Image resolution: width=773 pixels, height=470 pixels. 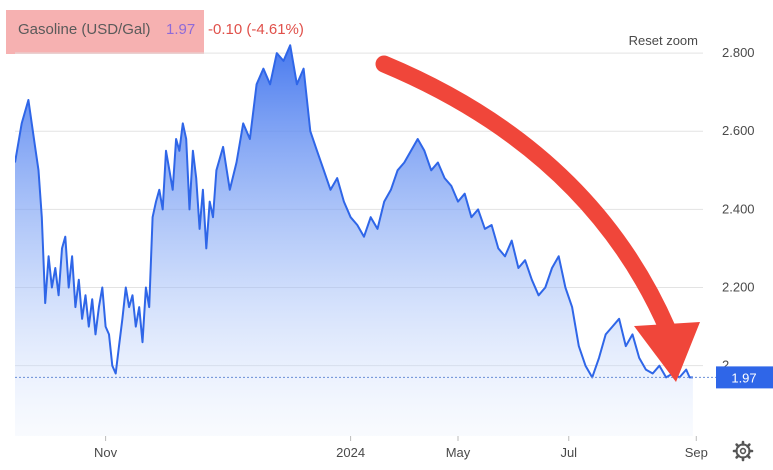 I want to click on last-value-tag, so click(x=744, y=377).